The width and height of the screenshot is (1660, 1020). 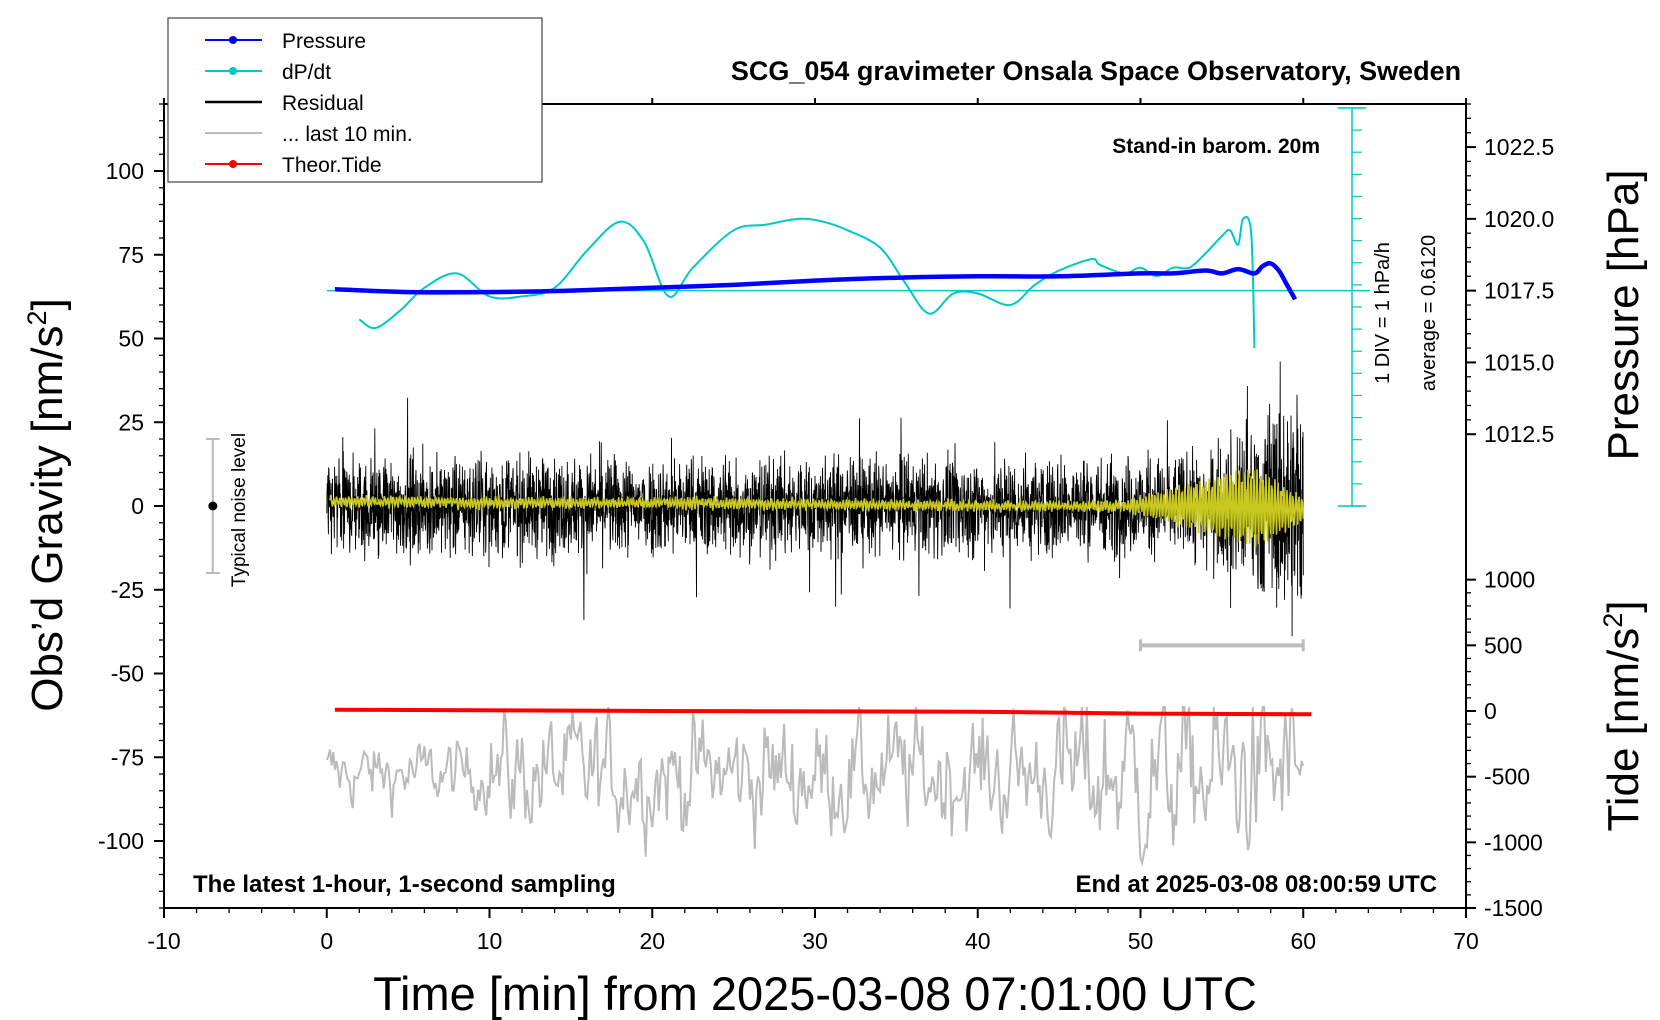 I want to click on gravity-tick-label: -25, so click(x=127, y=590).